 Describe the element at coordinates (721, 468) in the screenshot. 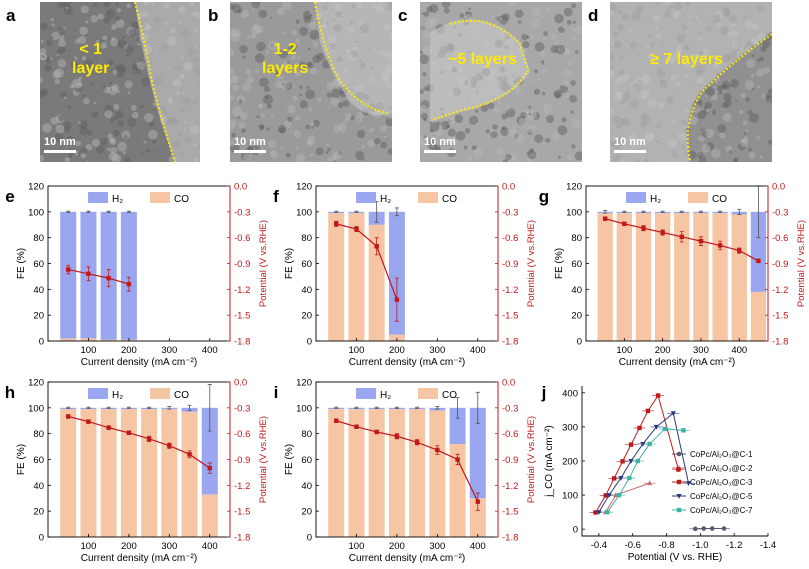

I see `legend-label: CoPc/Al₂O₃@C-2` at that location.